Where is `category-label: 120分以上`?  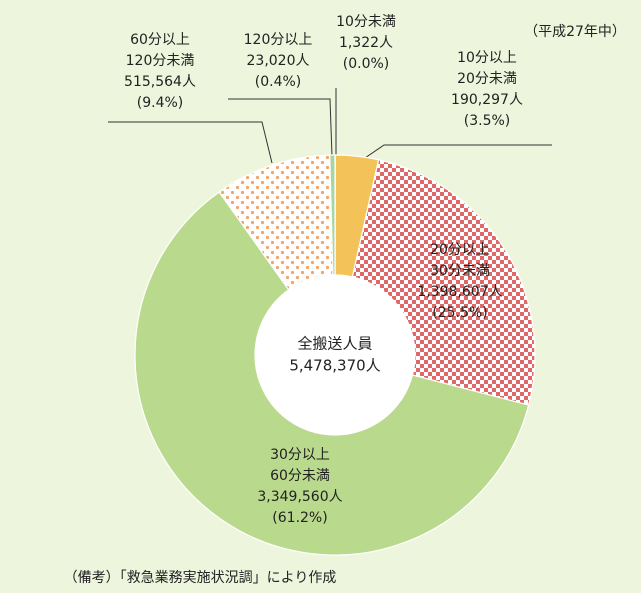 category-label: 120分以上 is located at coordinates (278, 40).